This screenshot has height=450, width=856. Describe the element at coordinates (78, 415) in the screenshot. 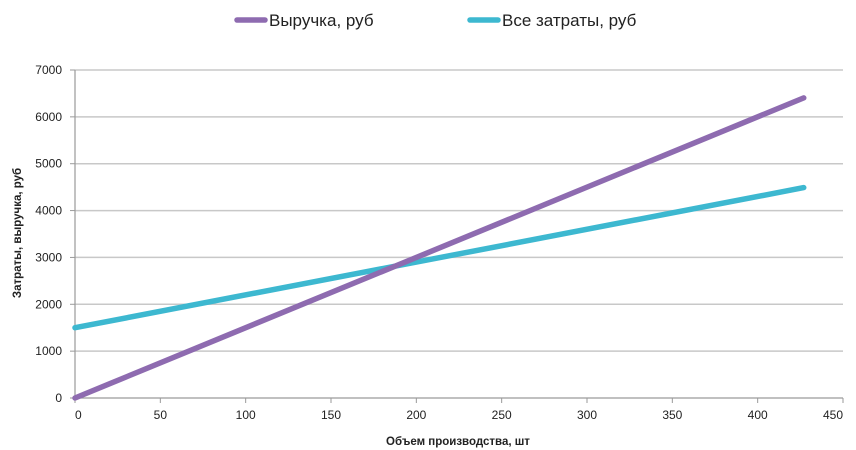

I see `x-tick-label: 0` at that location.